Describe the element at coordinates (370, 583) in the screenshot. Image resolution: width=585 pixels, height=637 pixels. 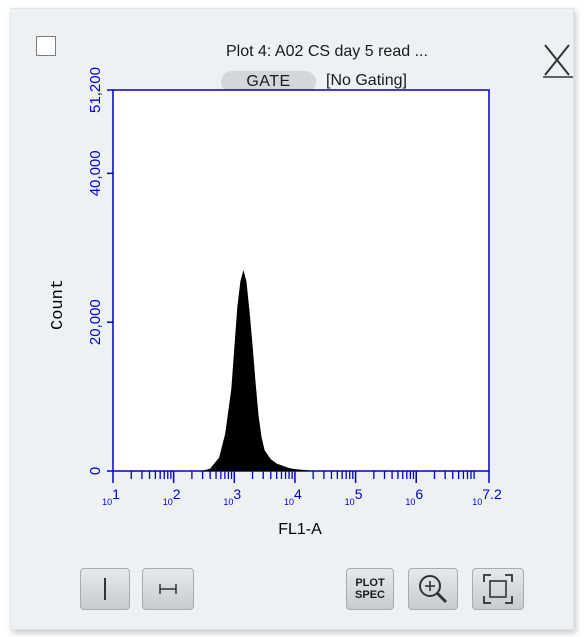
I see `plot-spec-line1: PLOT` at that location.